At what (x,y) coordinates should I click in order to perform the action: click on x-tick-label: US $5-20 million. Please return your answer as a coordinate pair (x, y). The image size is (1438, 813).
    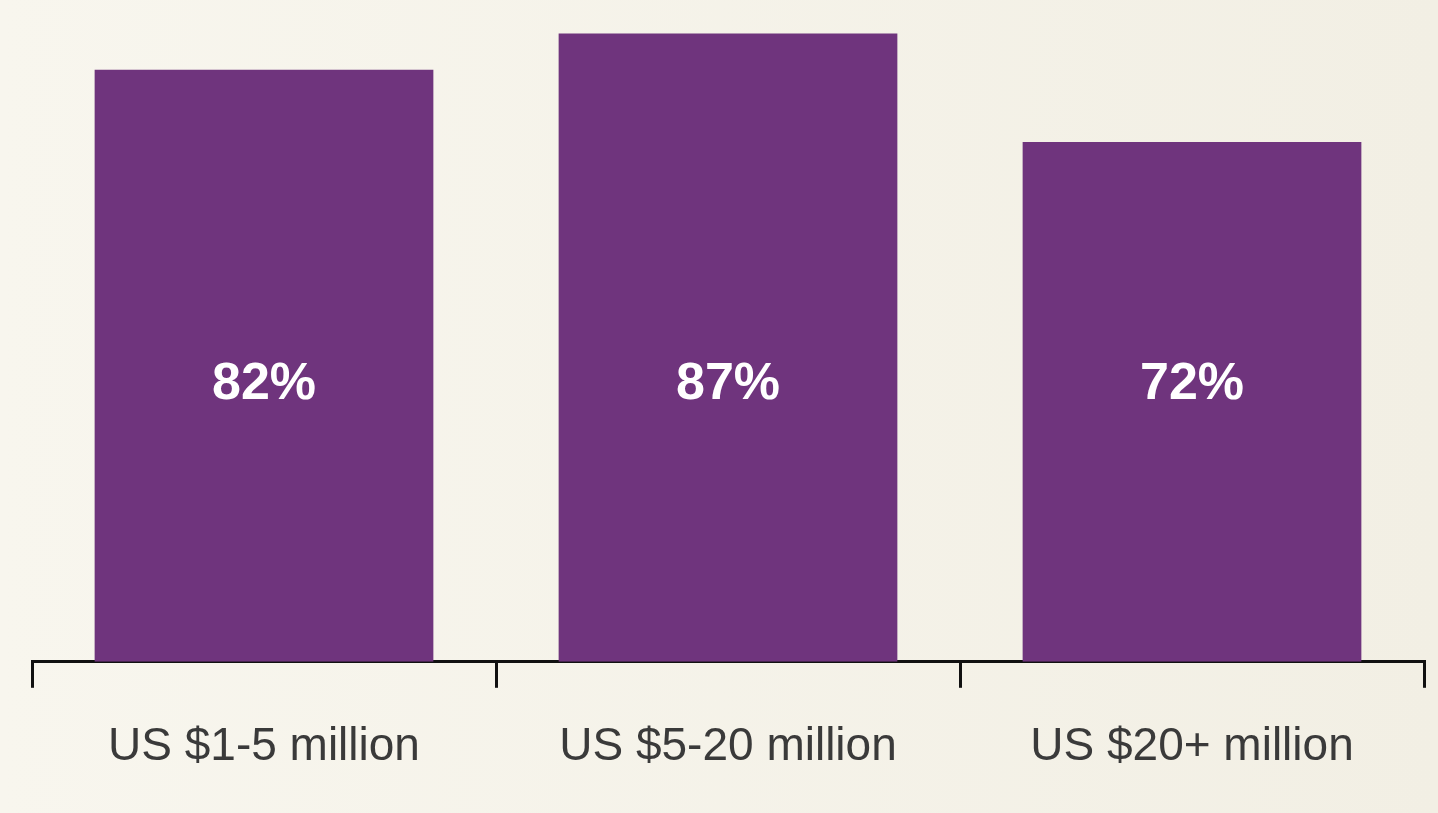
    Looking at the image, I should click on (728, 744).